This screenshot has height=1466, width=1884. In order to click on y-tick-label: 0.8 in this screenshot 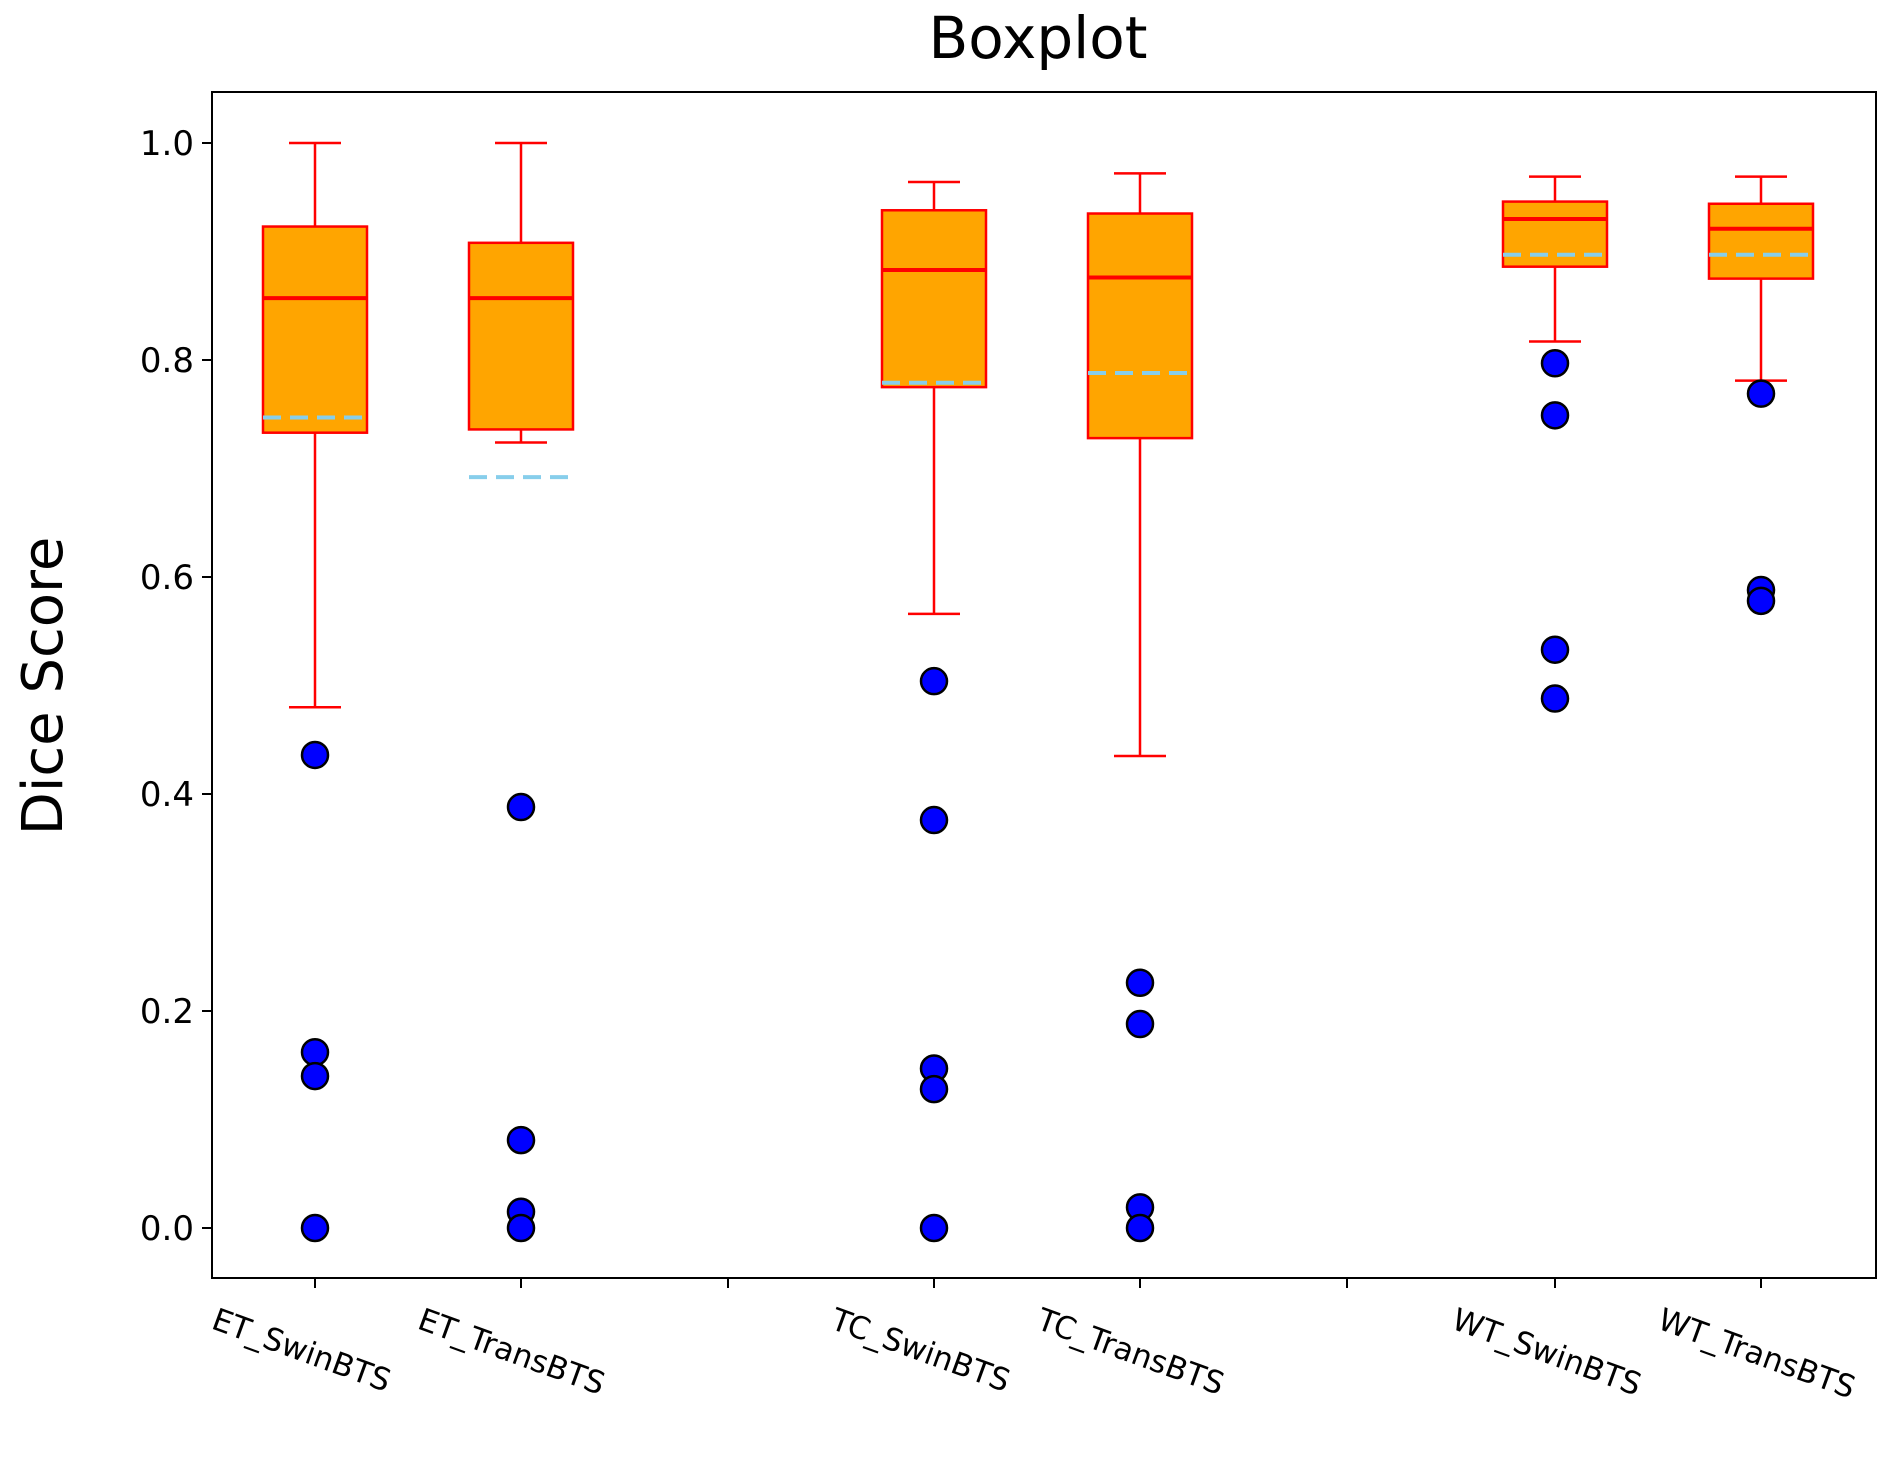, I will do `click(167, 361)`.